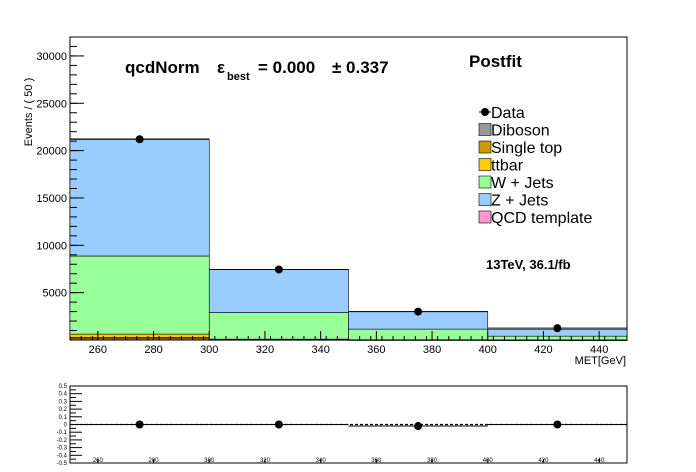 The height and width of the screenshot is (472, 696). I want to click on ratio-y-tick-label-0: -0.5, so click(62, 464).